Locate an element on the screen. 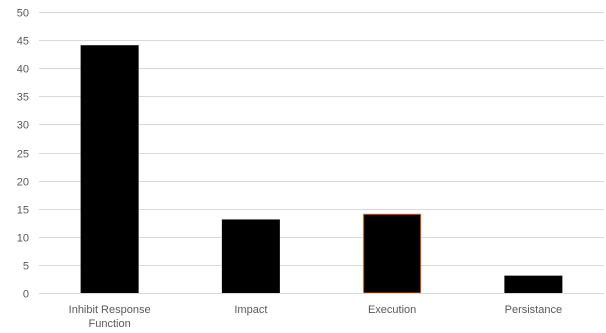 Image resolution: width=606 pixels, height=333 pixels. y-tick-label: 20 is located at coordinates (23, 183).